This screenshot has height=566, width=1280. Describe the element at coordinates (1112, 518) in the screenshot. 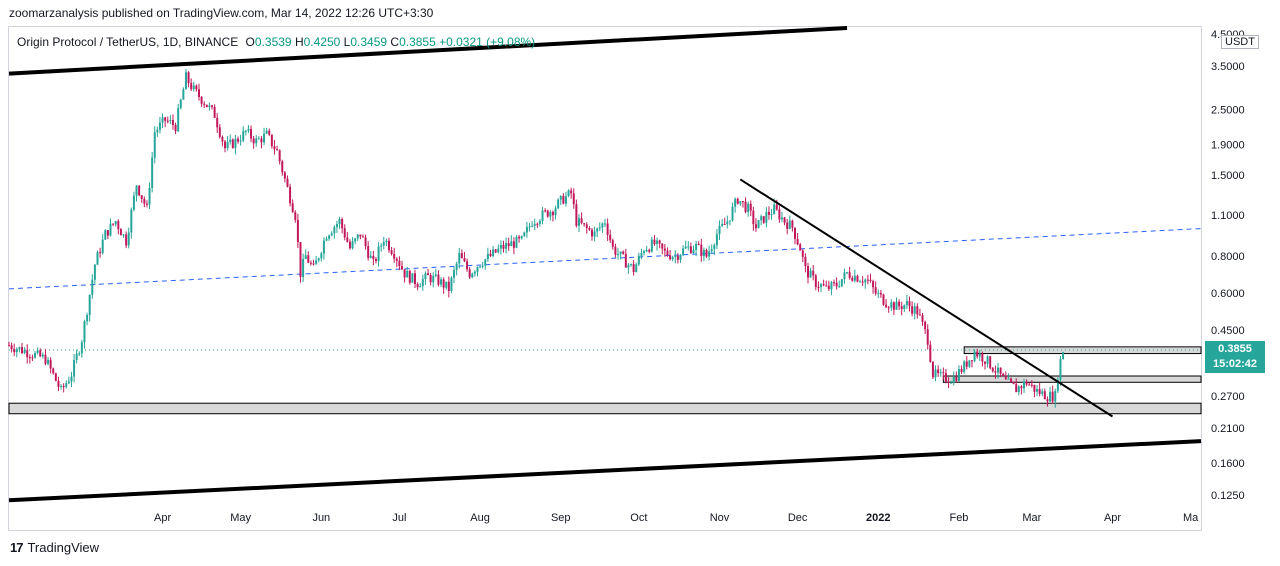

I see `x-tick-label: Apr` at that location.